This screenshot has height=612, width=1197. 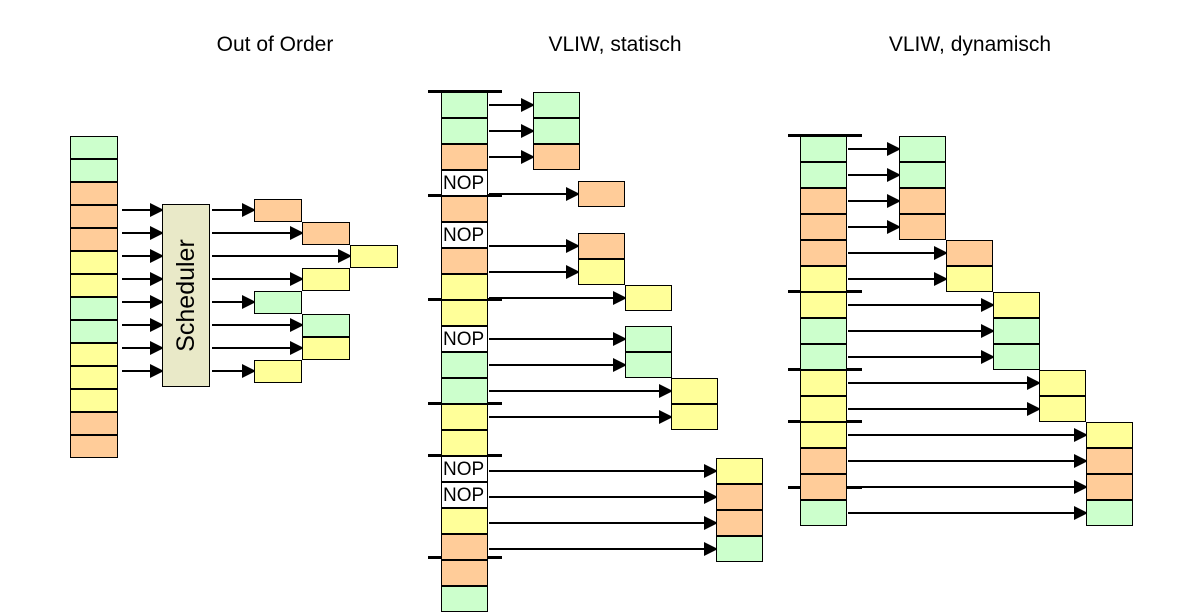 What do you see at coordinates (825, 135) in the screenshot?
I see `panel-vliw-dynamisch-separator` at bounding box center [825, 135].